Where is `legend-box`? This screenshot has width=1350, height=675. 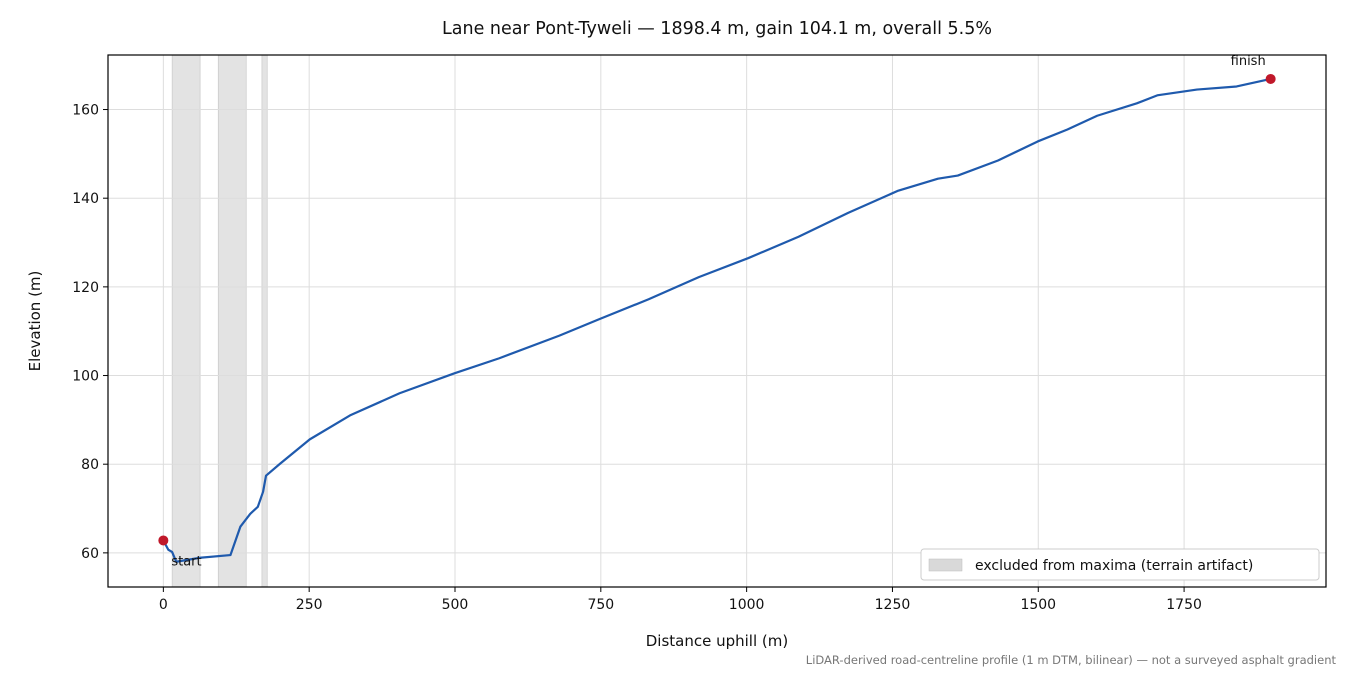 legend-box is located at coordinates (1120, 564).